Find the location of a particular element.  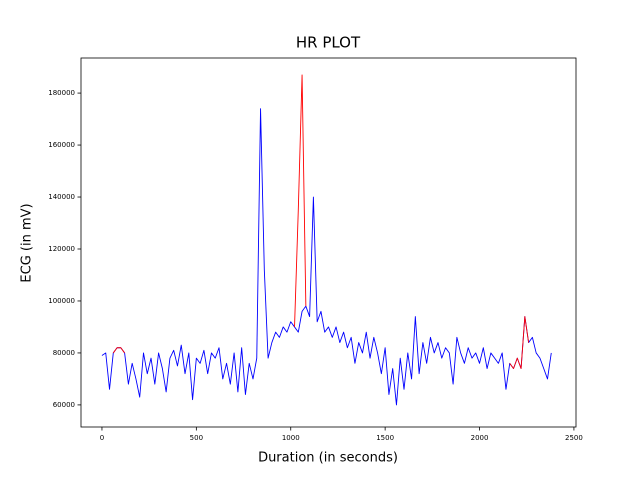

x-tick-label: 500 is located at coordinates (196, 438).